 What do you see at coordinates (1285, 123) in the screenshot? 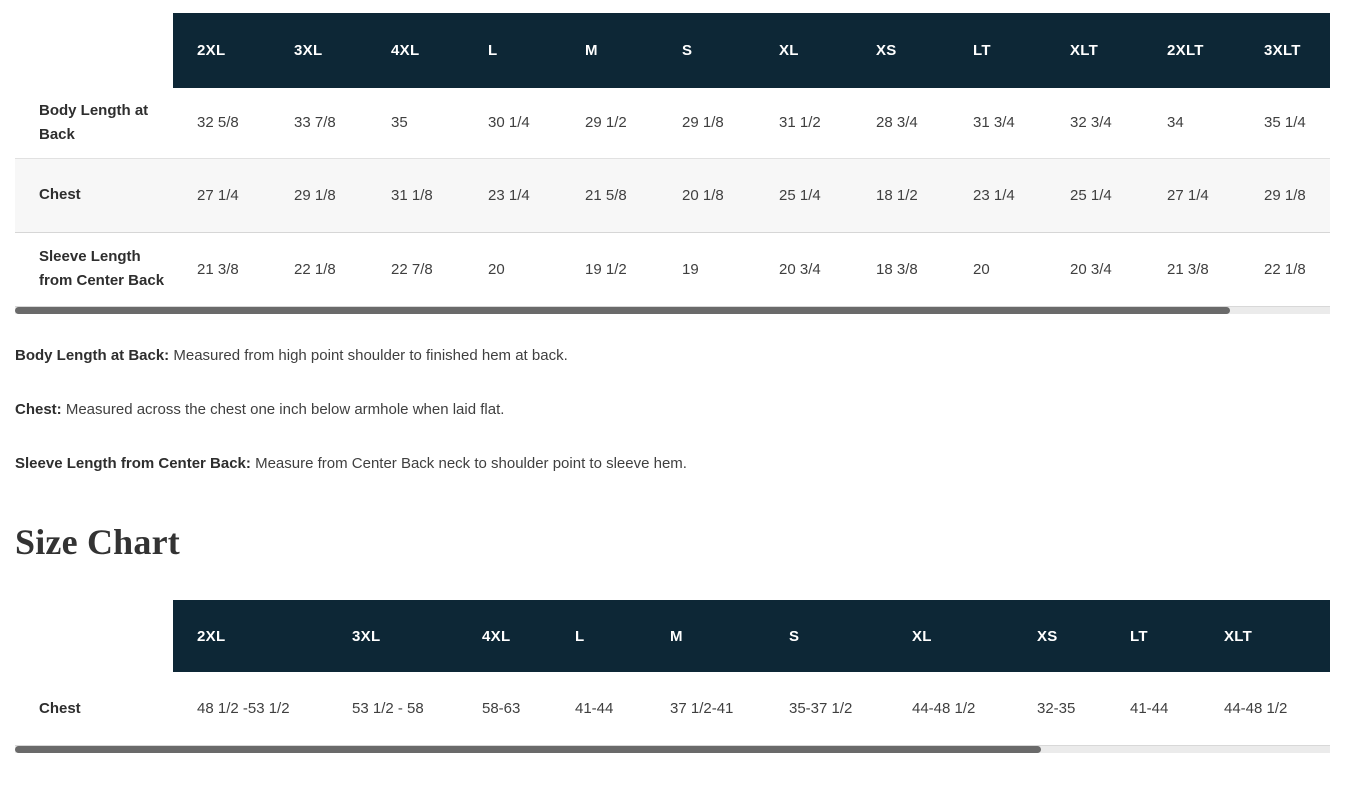
I see `size-cell: 35 1/4` at bounding box center [1285, 123].